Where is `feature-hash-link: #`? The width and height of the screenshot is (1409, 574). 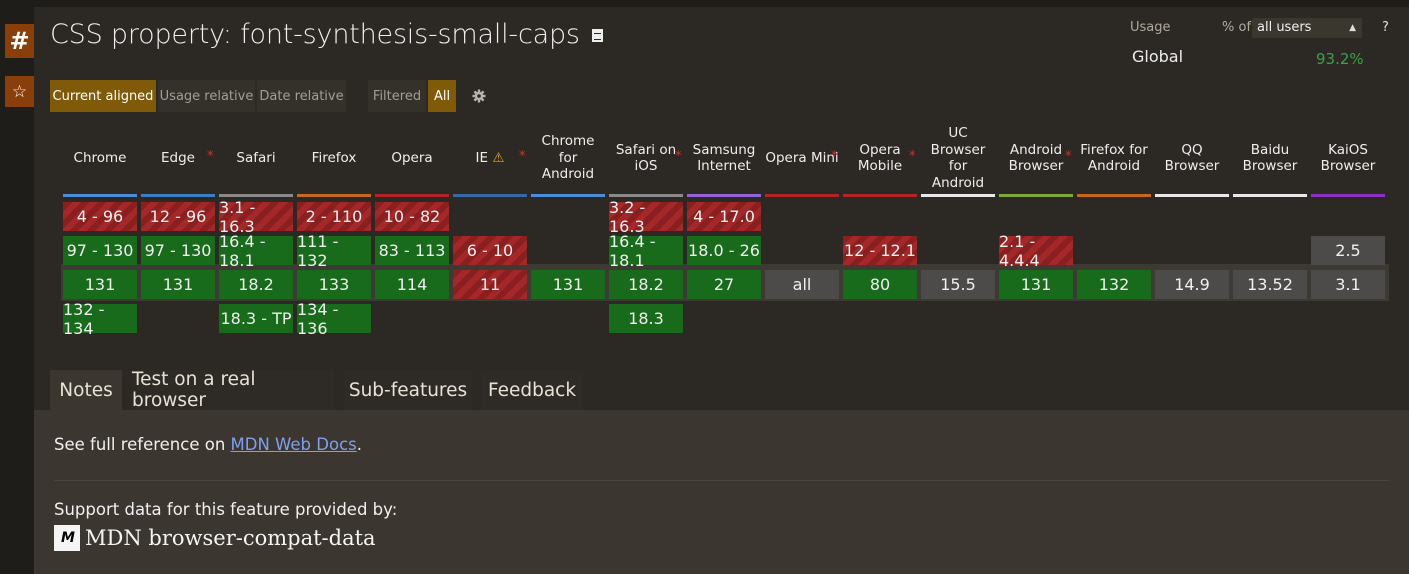 feature-hash-link: # is located at coordinates (19, 41).